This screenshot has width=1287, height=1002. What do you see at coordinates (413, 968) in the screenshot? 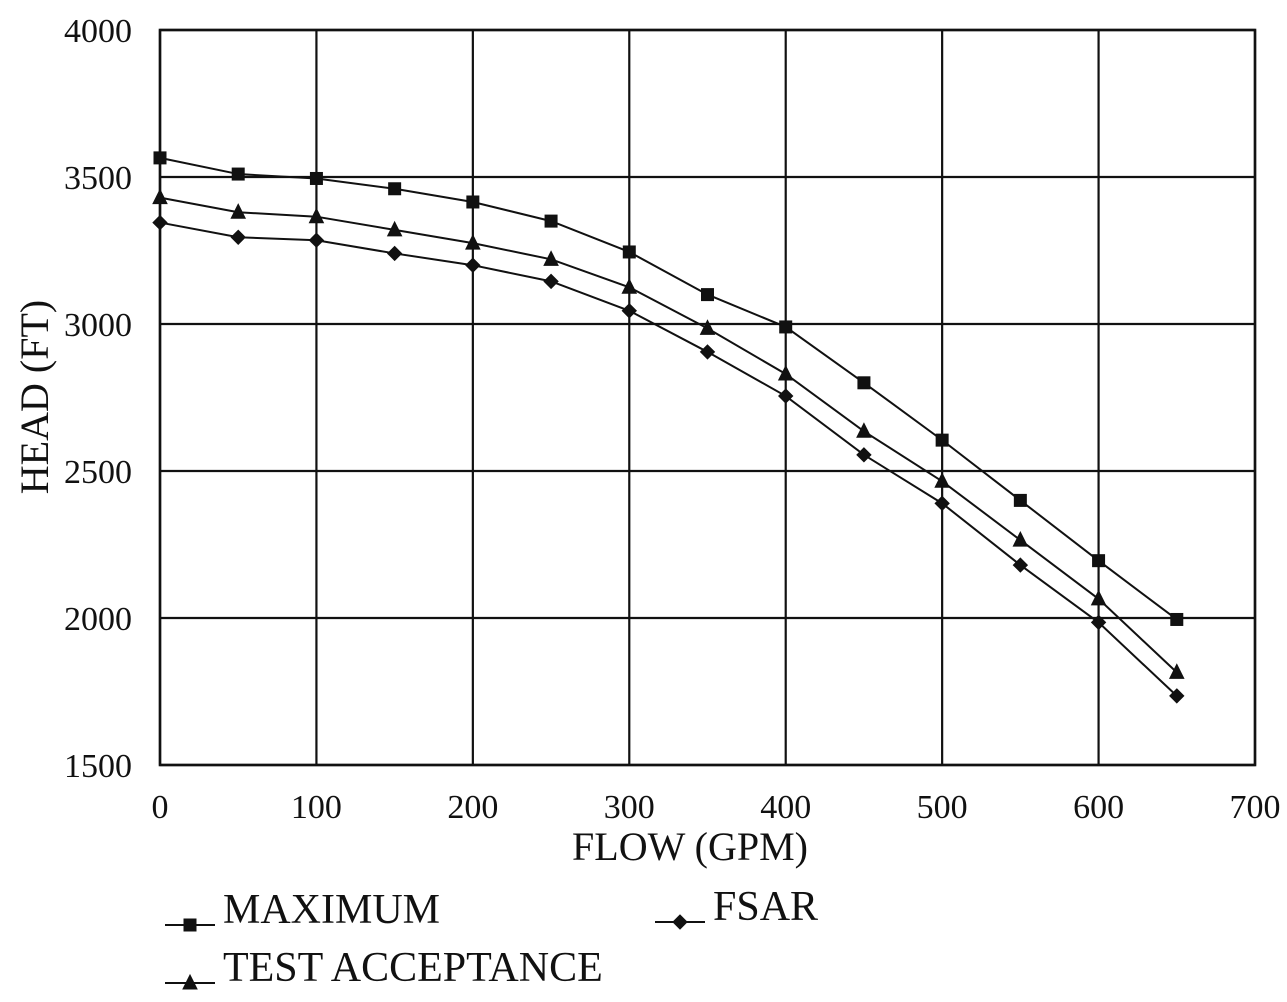
I see `legend-label: TEST ACCEPTANCE` at bounding box center [413, 968].